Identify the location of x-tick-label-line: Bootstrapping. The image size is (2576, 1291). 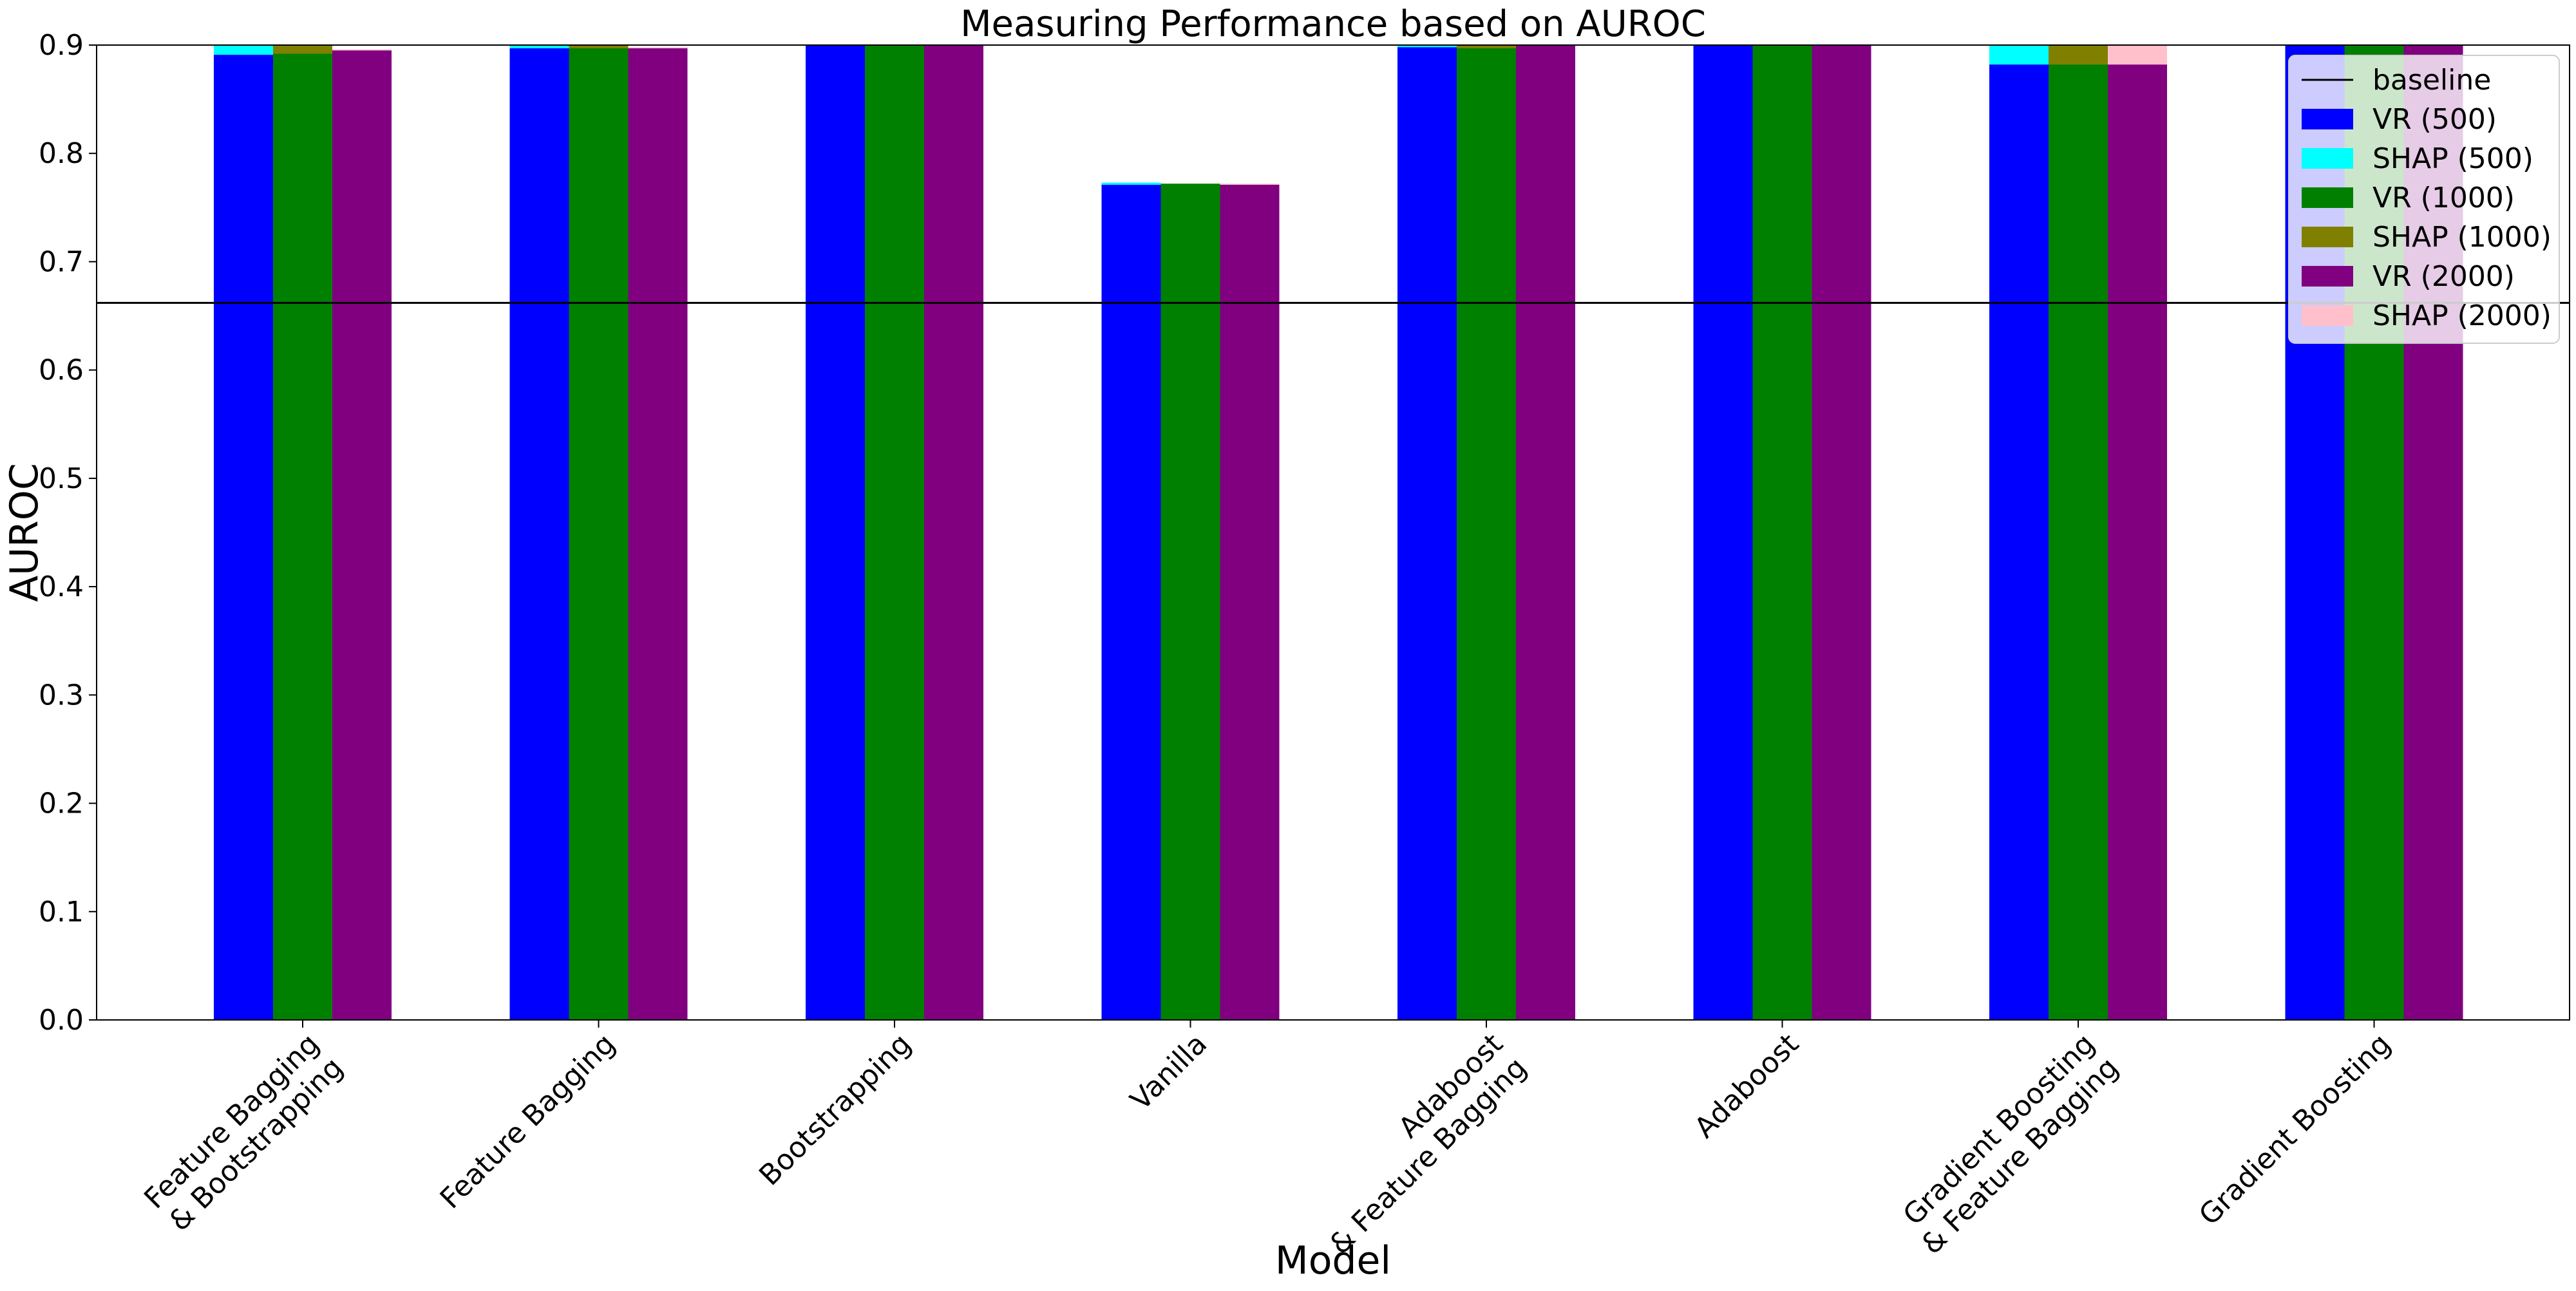
(836, 1110).